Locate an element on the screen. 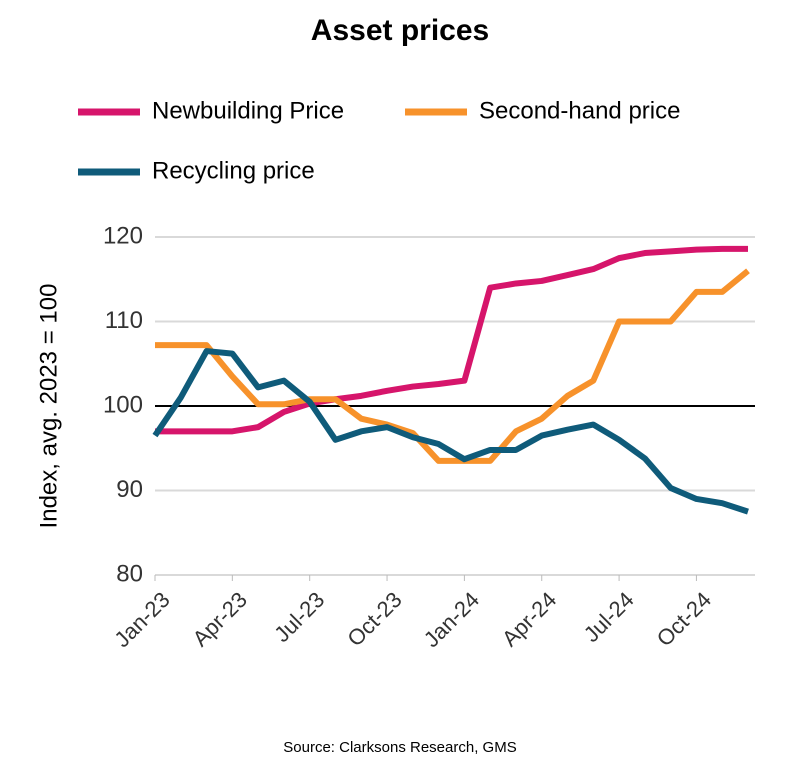  legend-label: Recycling price is located at coordinates (233, 170).